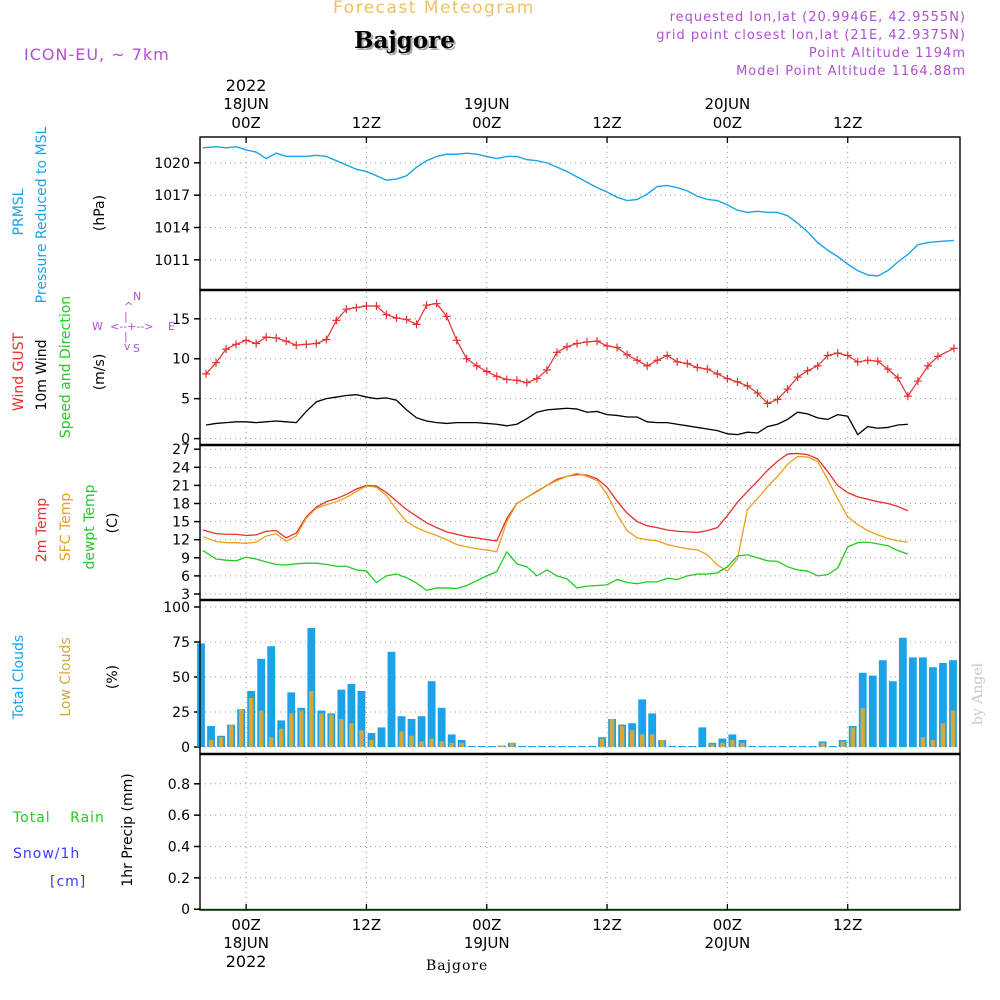 The height and width of the screenshot is (1000, 1000). I want to click on top-time-label: 12Z, so click(366, 123).